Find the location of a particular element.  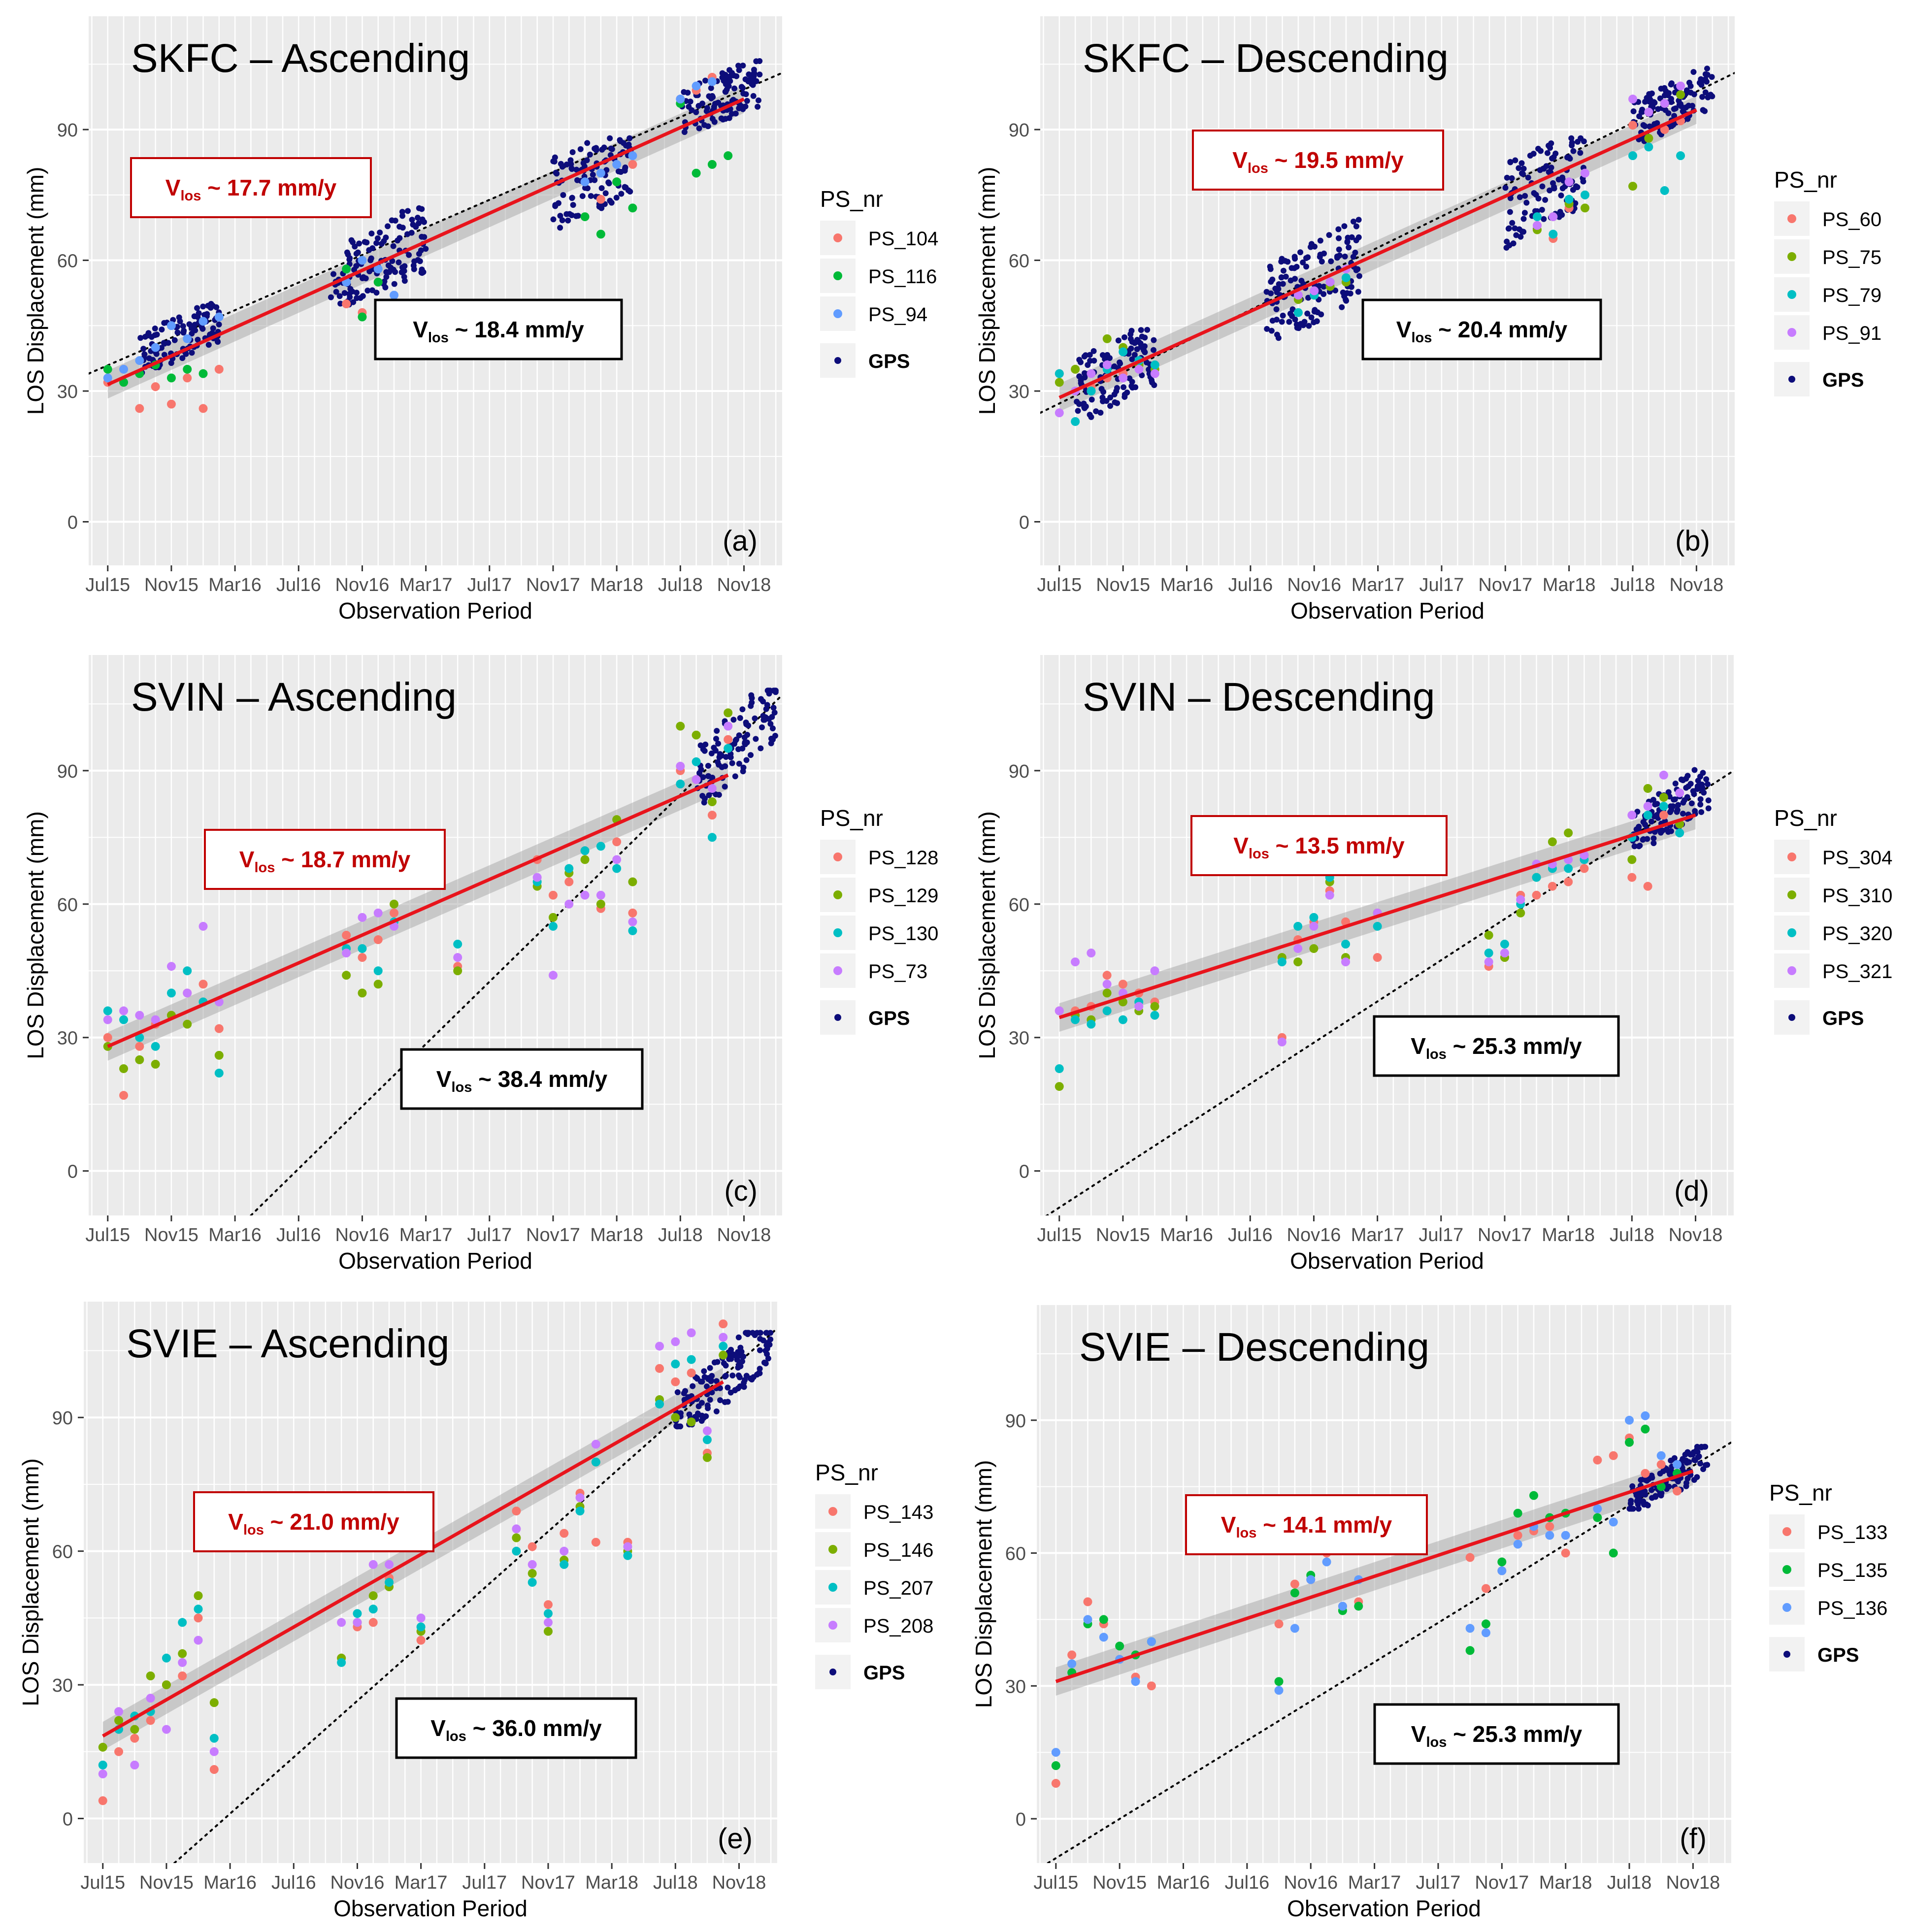

x-tick-label: Mar16 is located at coordinates (1187, 585).